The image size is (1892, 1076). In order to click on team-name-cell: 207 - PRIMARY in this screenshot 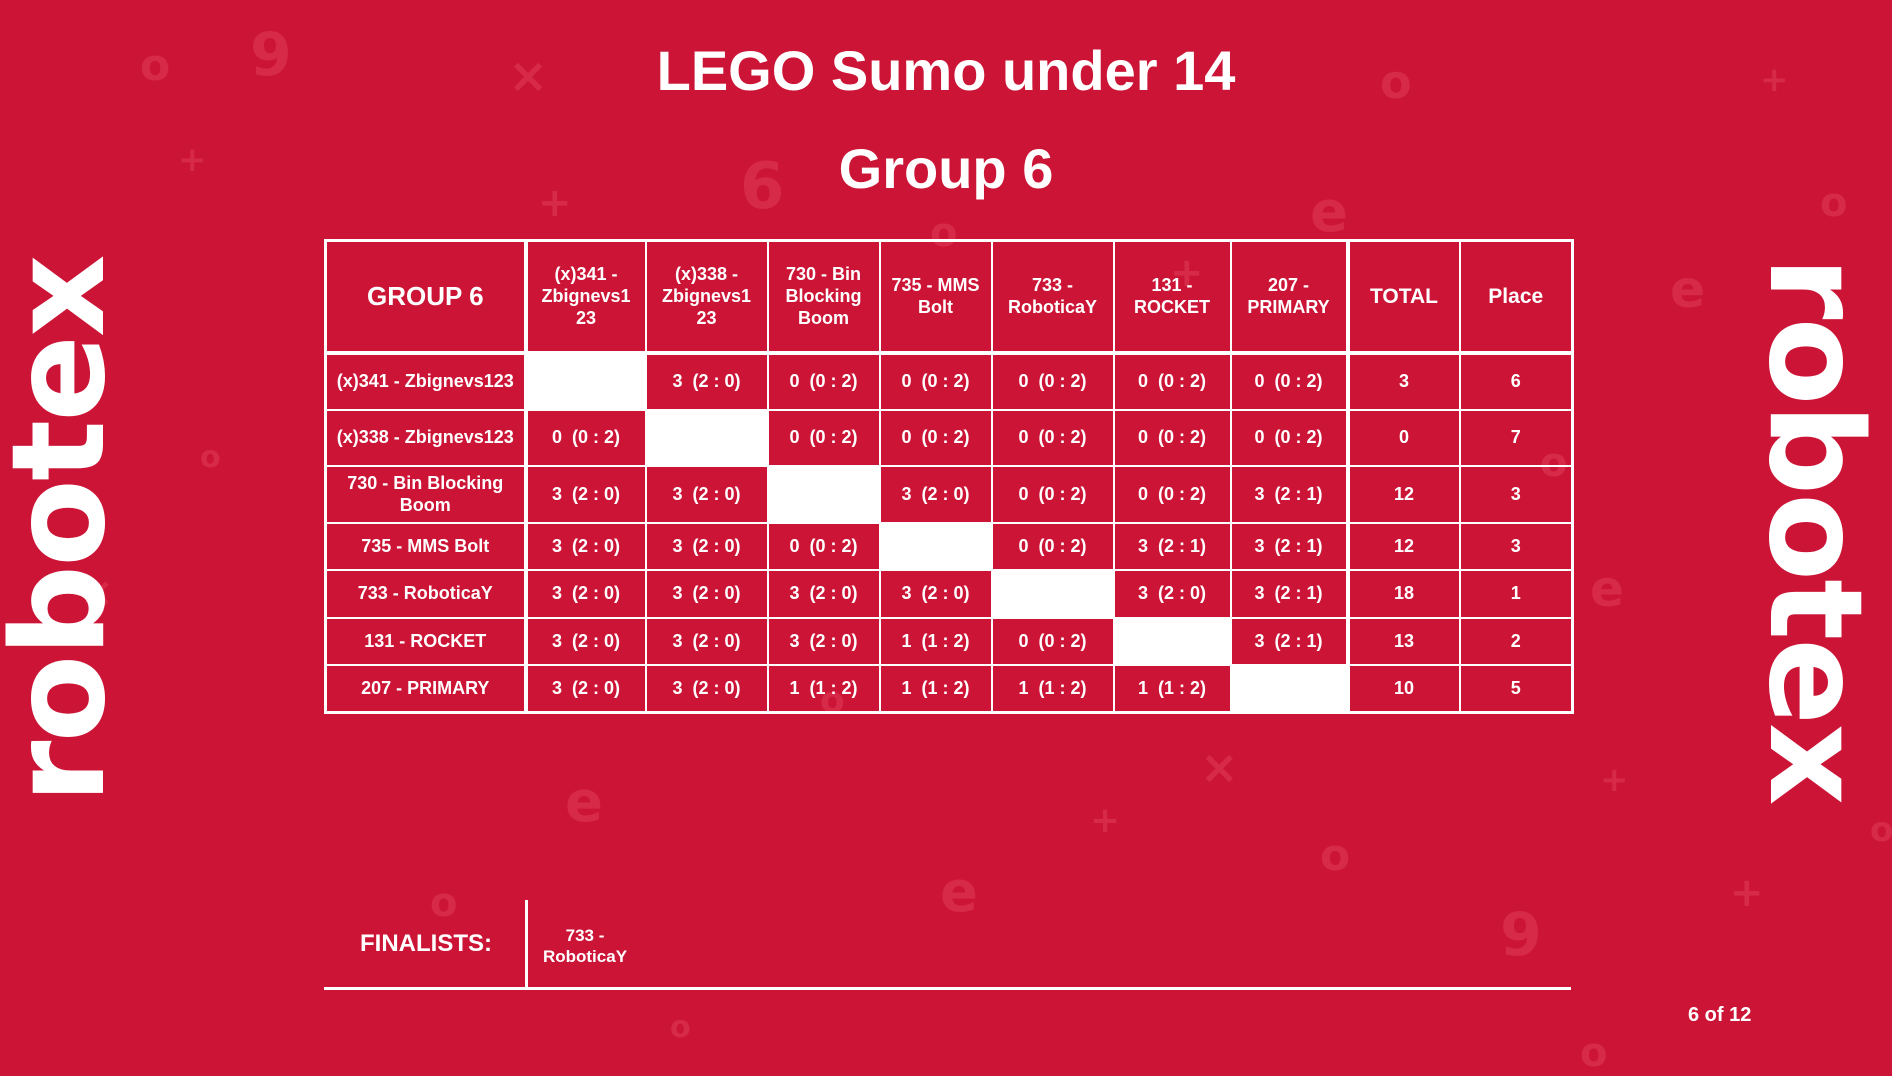, I will do `click(426, 689)`.